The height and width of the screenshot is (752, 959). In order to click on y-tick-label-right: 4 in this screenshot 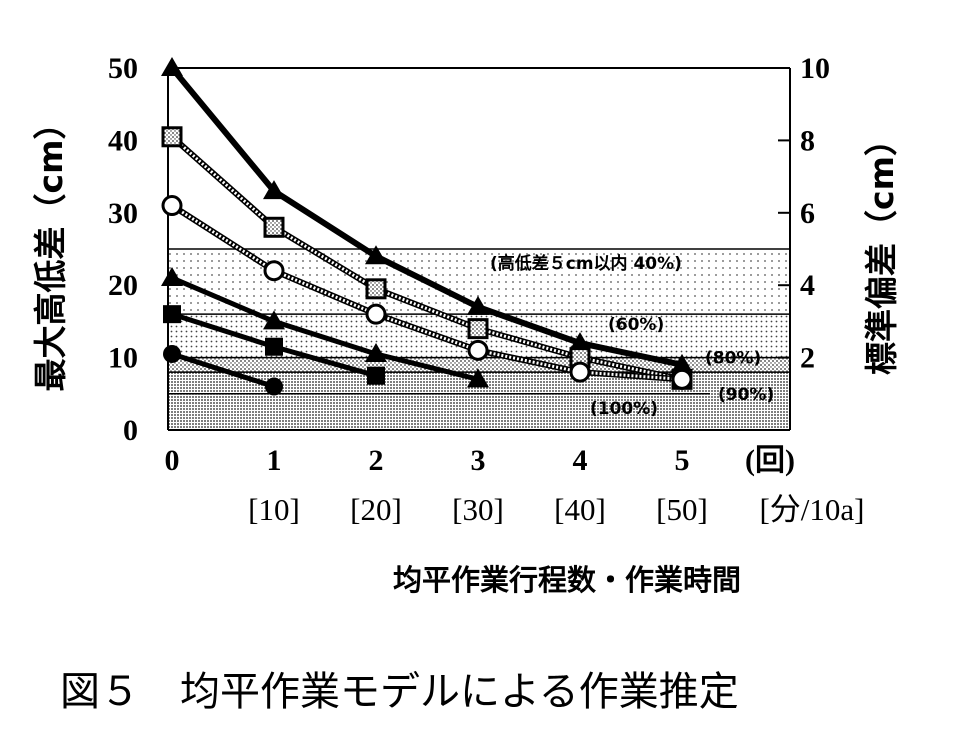, I will do `click(807, 285)`.